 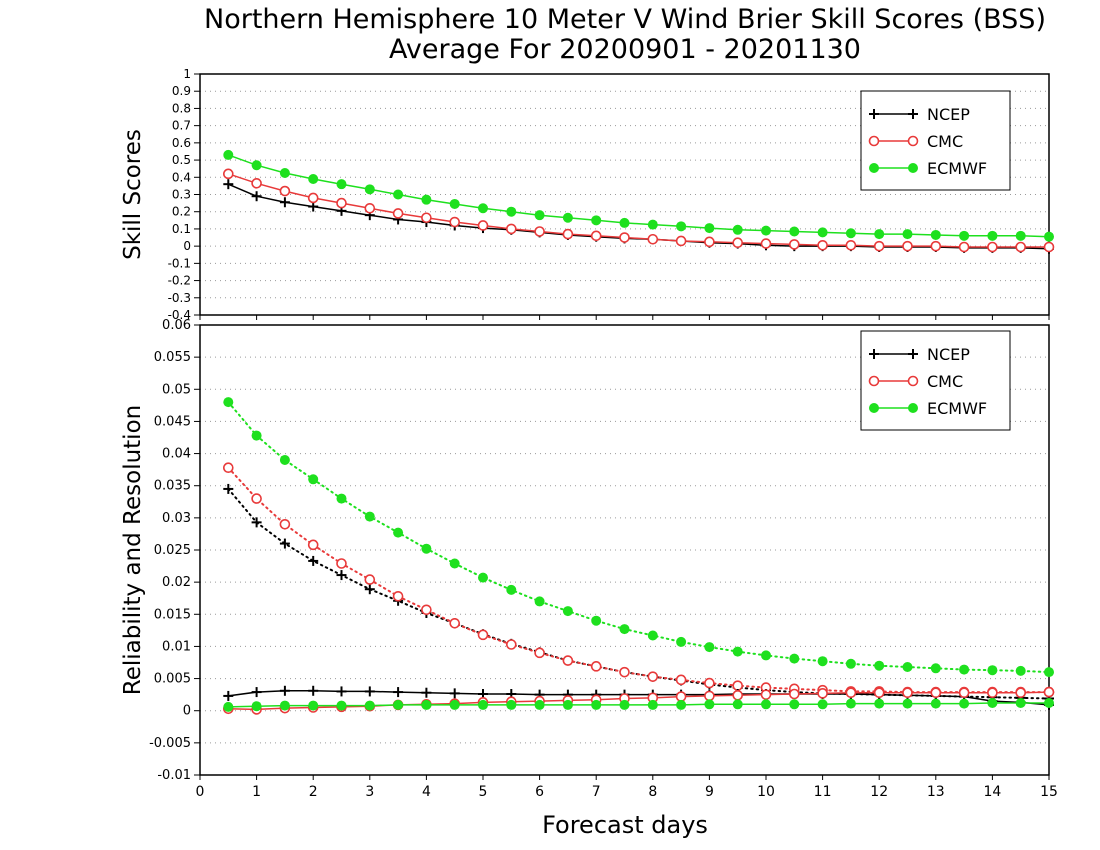 I want to click on y-axis-label: Reliability and Resolution, so click(x=133, y=550).